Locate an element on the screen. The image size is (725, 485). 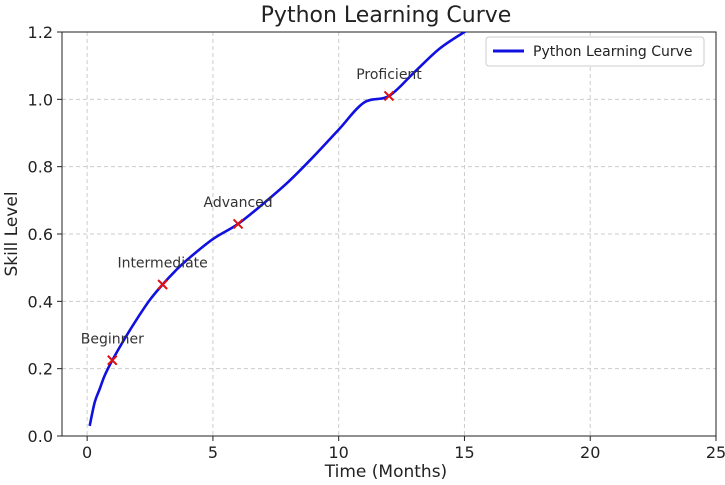
x-tick-label: 10 is located at coordinates (339, 452).